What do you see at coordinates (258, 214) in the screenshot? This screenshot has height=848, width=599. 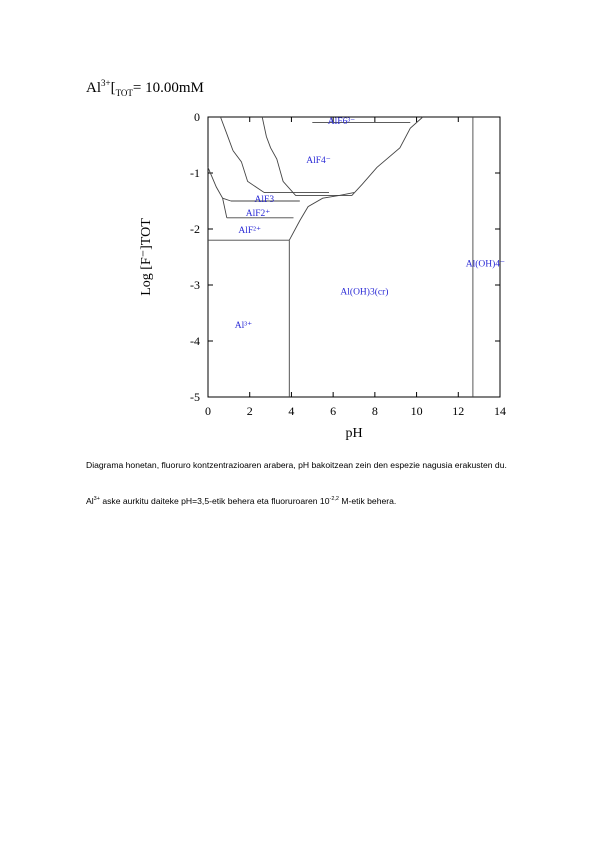 I see `species-label: AlF2⁺` at bounding box center [258, 214].